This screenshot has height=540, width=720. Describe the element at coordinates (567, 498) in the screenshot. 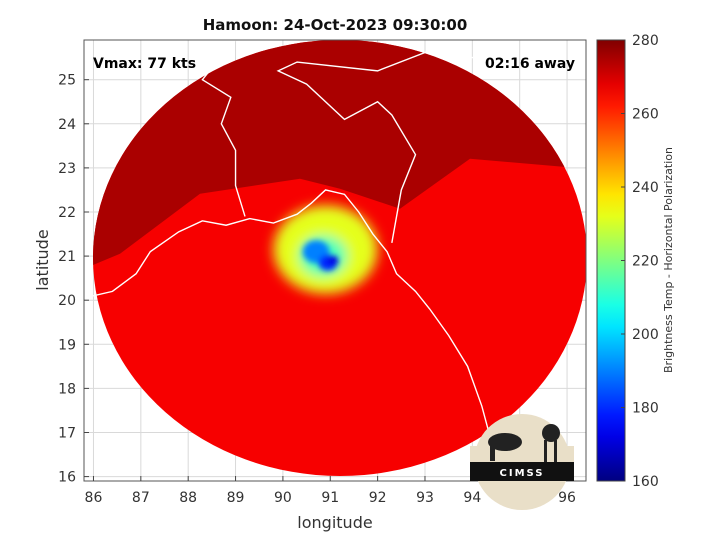

I see `x-tick-label: 96` at that location.